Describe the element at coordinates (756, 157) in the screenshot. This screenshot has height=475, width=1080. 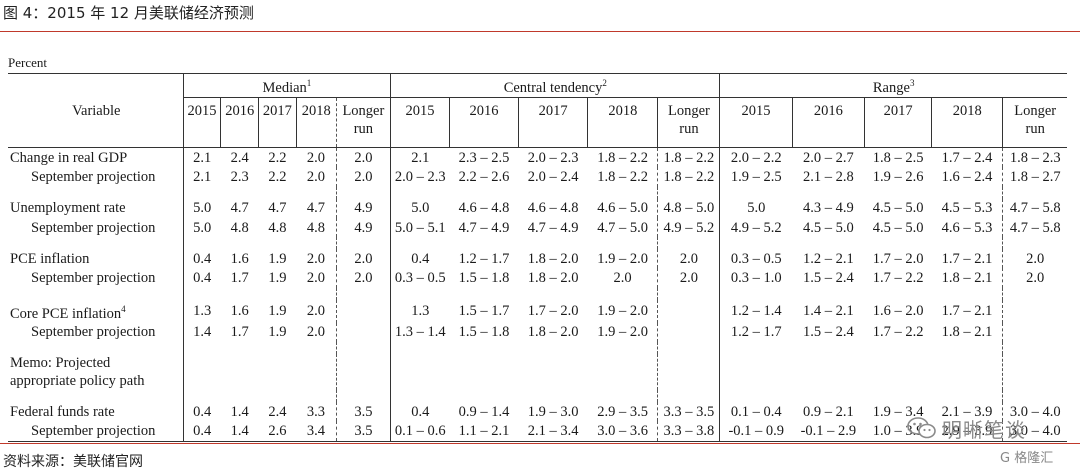
I see `range-value-cell: 2.0 – 2.2` at that location.